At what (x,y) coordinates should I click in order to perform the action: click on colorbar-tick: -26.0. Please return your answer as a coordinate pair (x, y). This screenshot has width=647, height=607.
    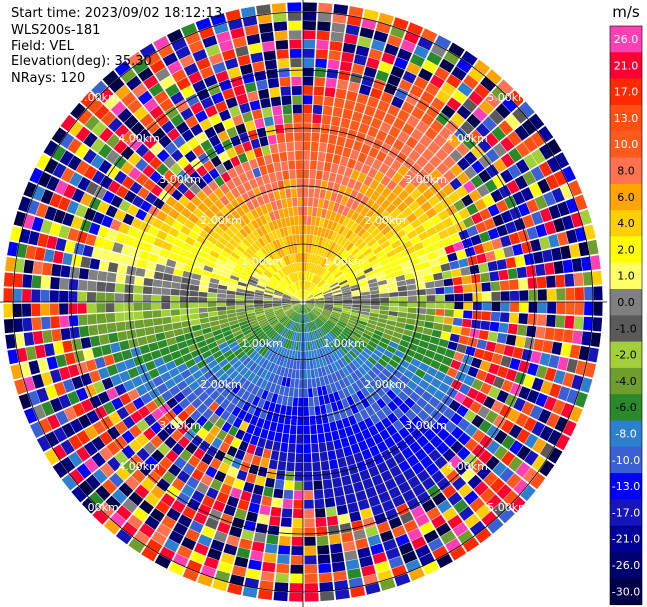
    Looking at the image, I should click on (626, 565).